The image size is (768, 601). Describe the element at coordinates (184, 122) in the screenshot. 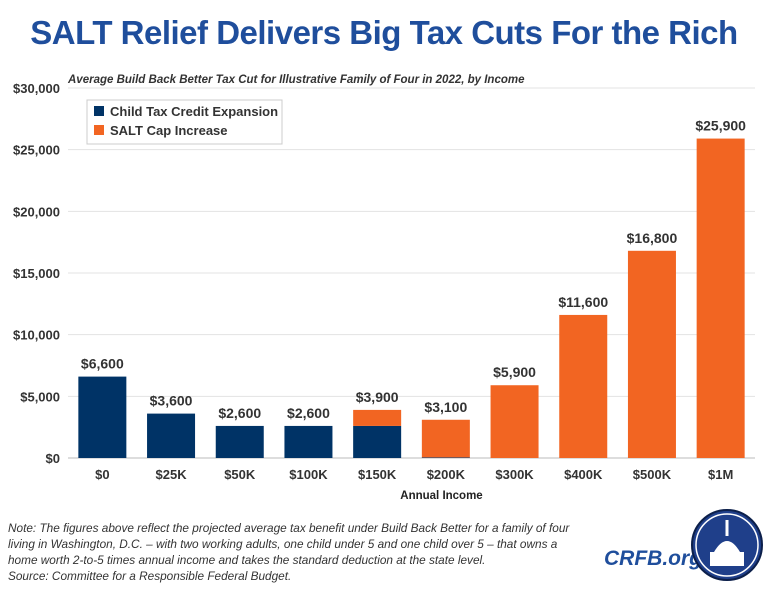

I see `legend-box` at that location.